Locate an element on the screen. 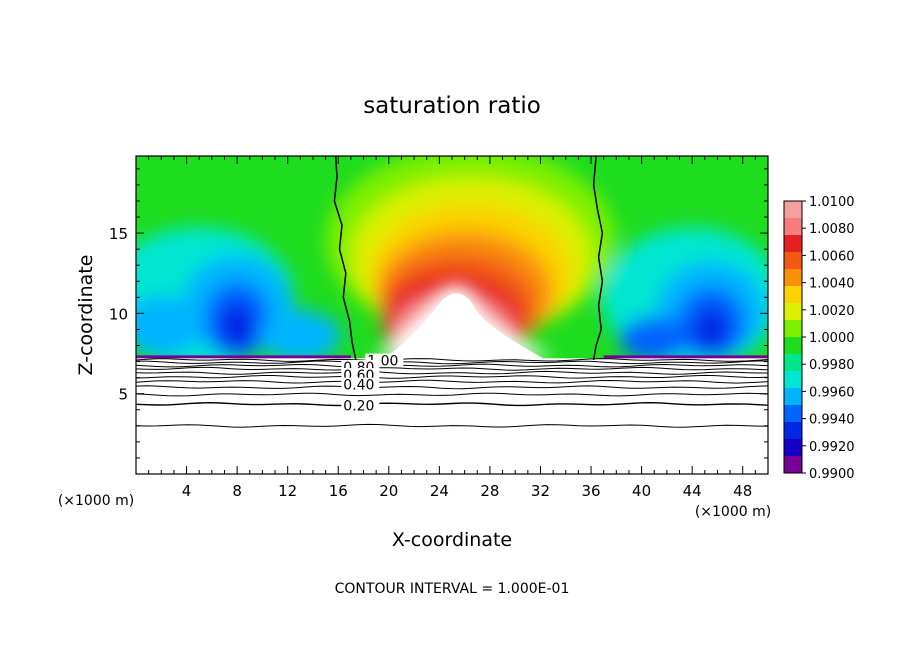  x-tick-label: 4 is located at coordinates (187, 491).